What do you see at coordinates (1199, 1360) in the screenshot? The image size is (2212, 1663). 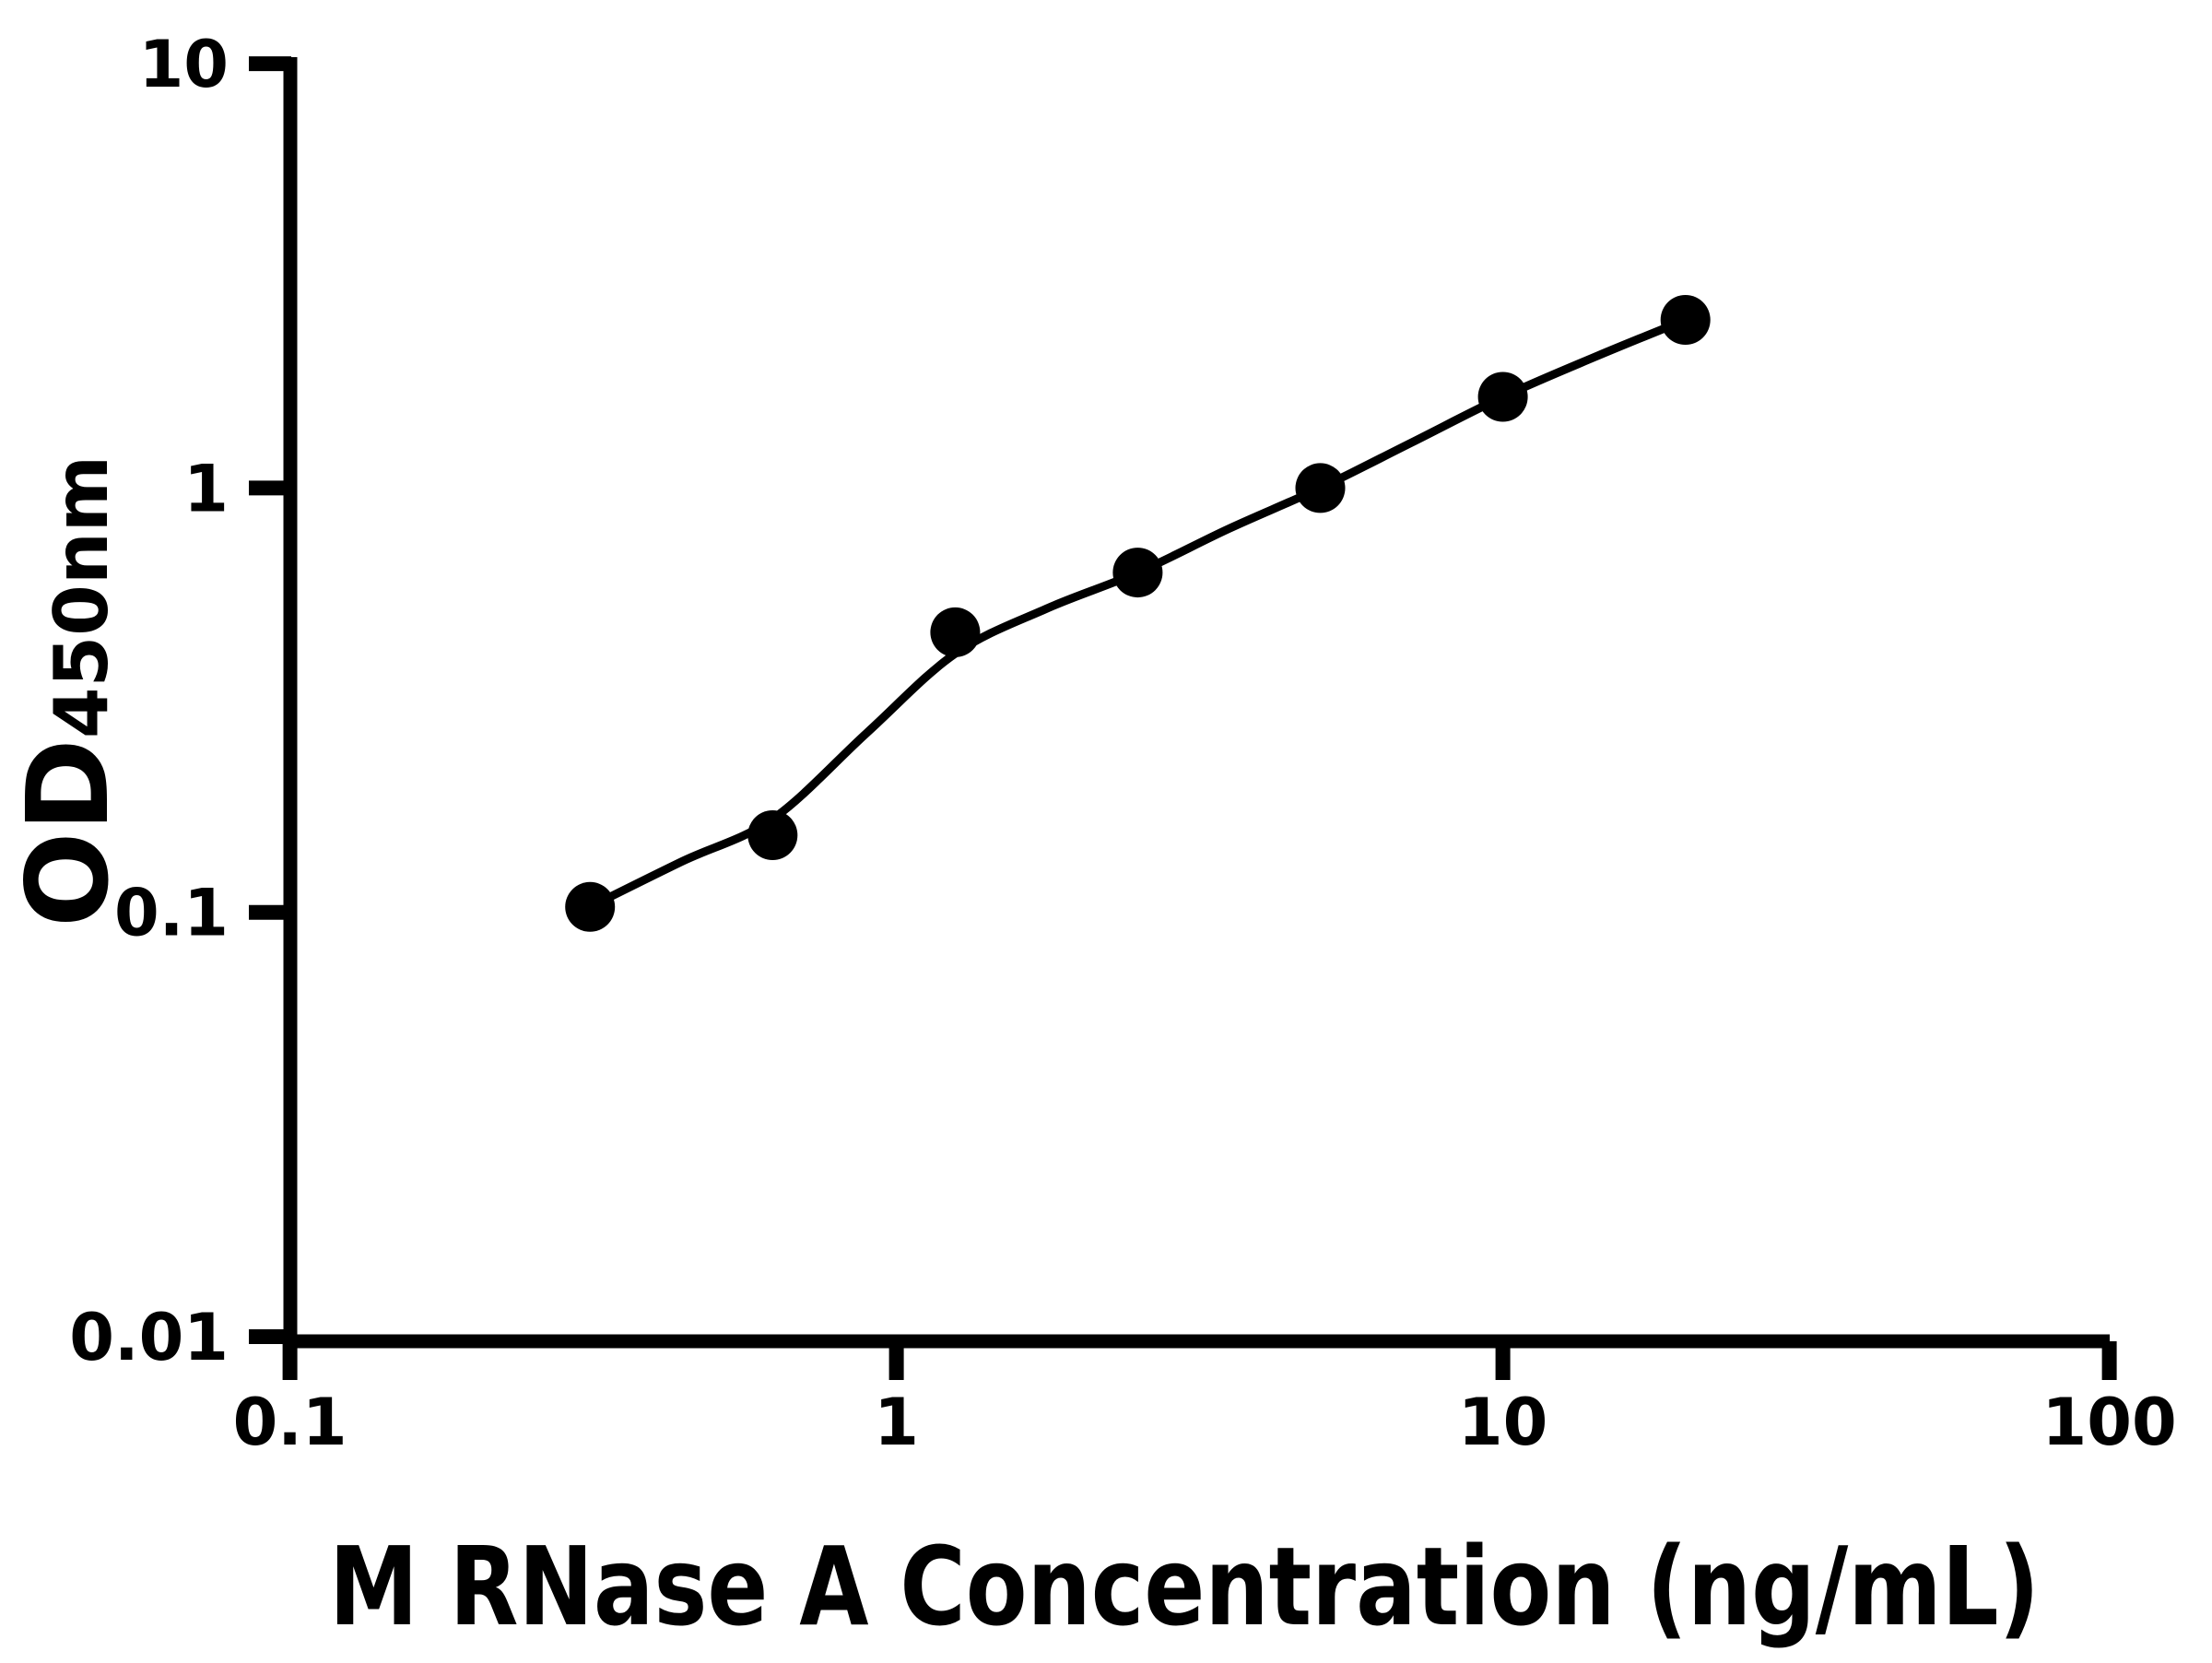 I see `x-axis-ticks` at bounding box center [1199, 1360].